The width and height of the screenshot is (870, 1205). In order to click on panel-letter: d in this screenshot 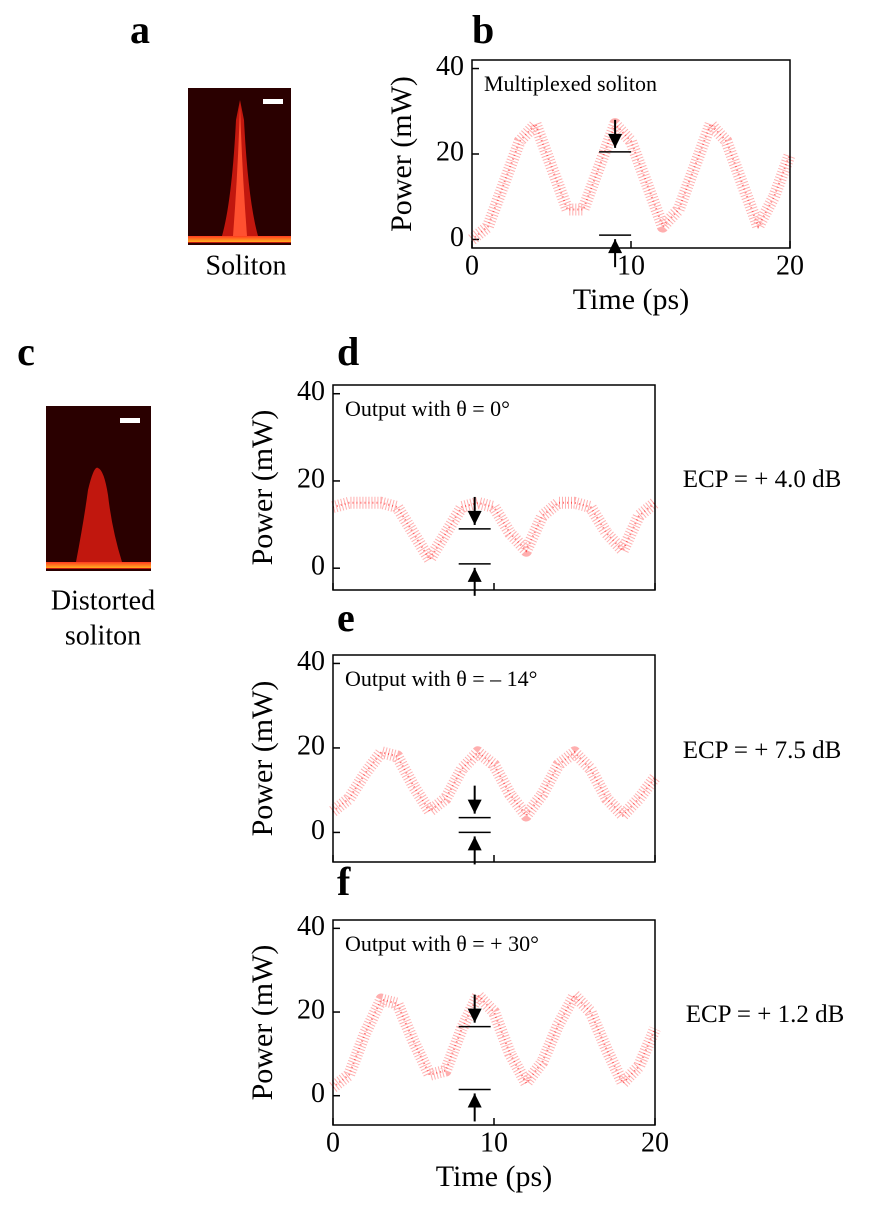, I will do `click(348, 351)`.